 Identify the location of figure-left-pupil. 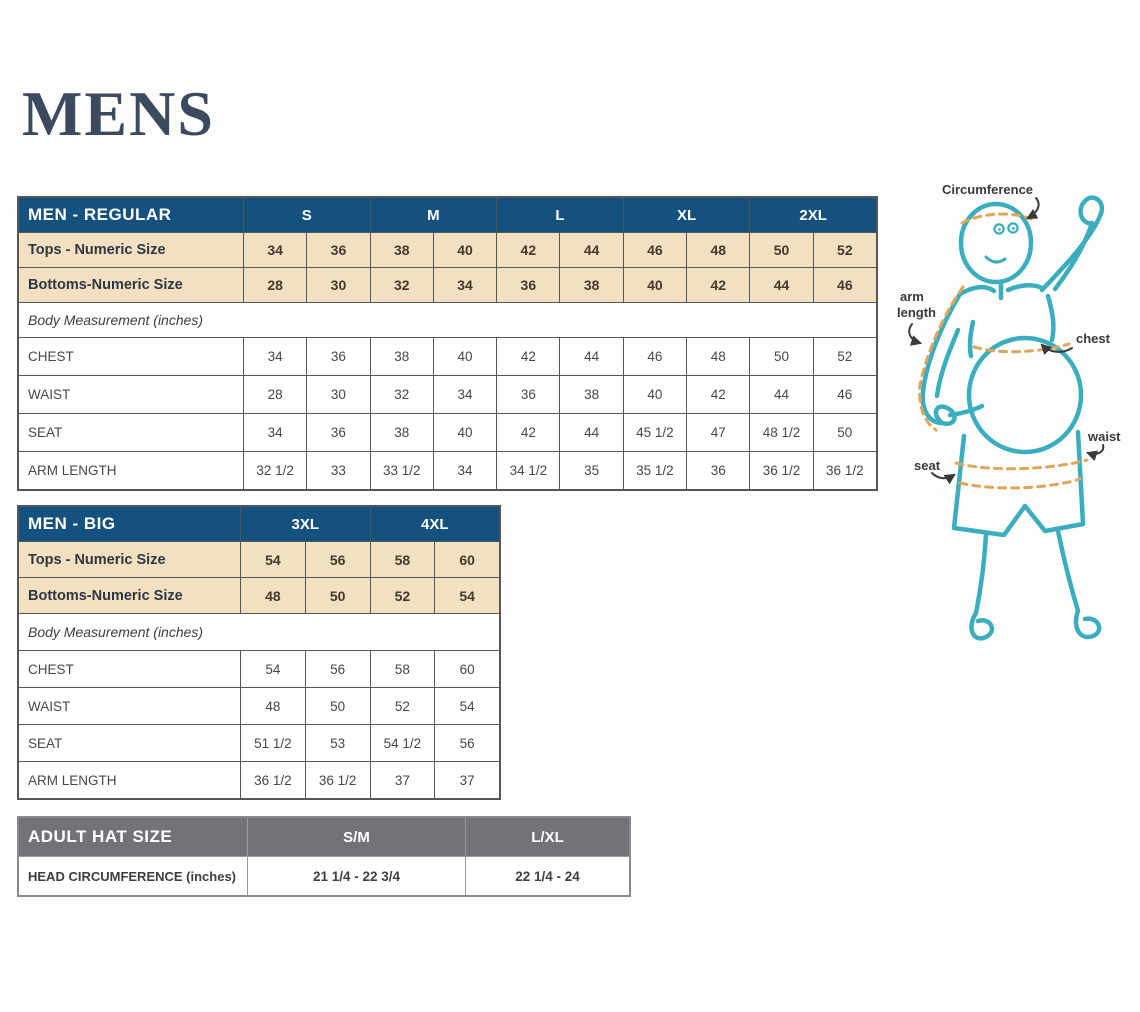
(999, 229).